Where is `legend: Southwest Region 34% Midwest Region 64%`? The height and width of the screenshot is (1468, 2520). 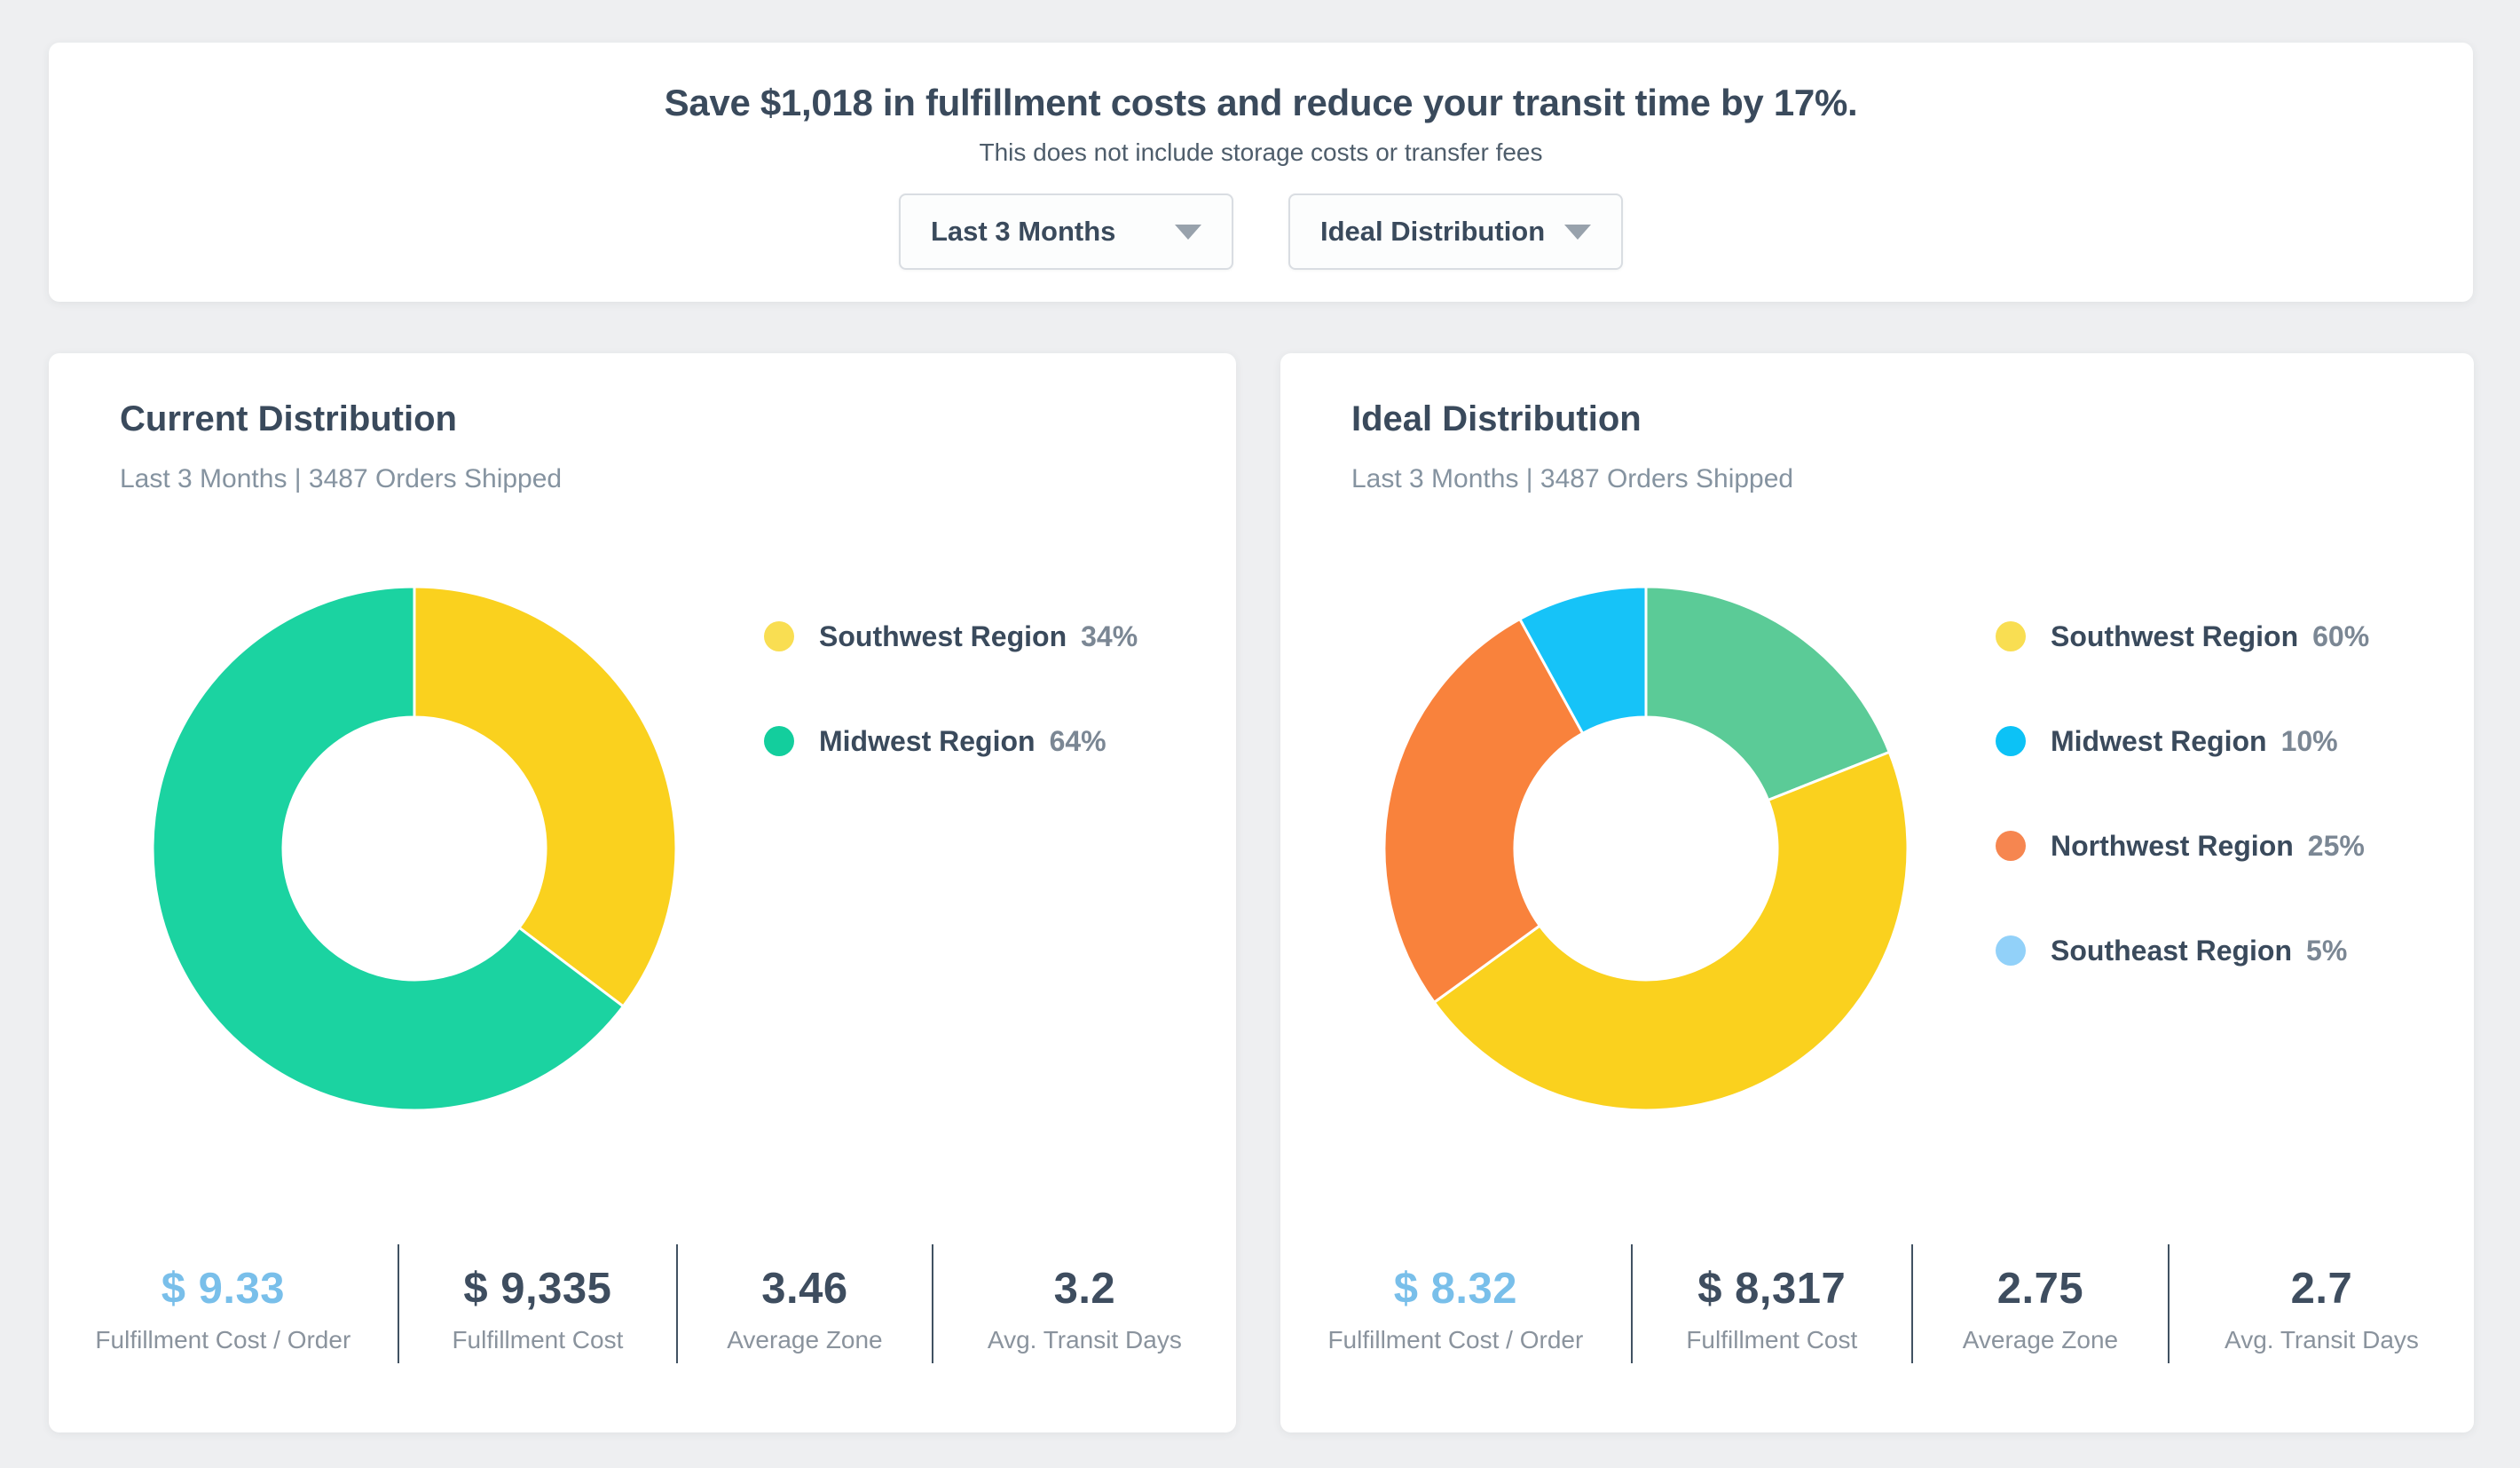
legend: Southwest Region 34% Midwest Region 64% is located at coordinates (951, 712).